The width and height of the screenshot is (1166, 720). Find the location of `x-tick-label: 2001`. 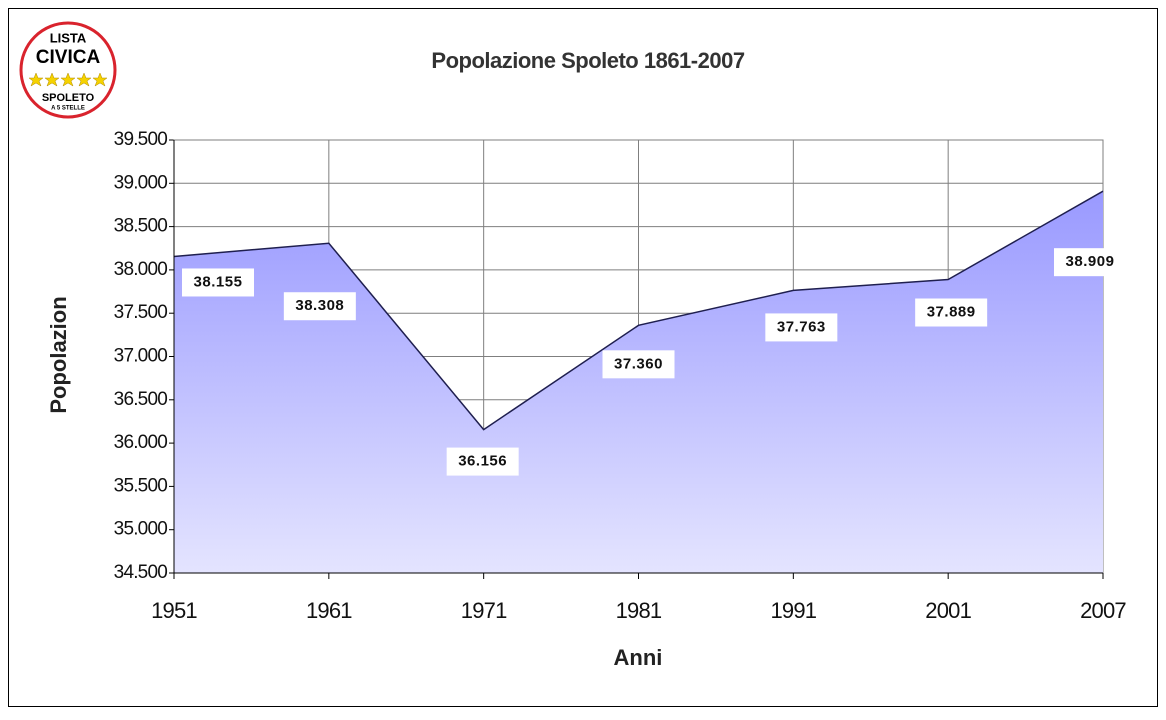

x-tick-label: 2001 is located at coordinates (948, 610).